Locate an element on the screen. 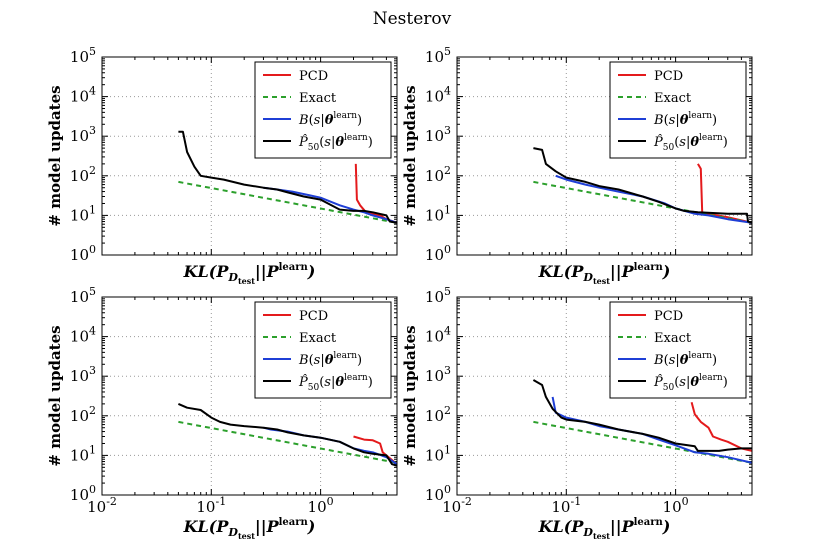 The image size is (830, 554). series-pcd is located at coordinates (721, 426).